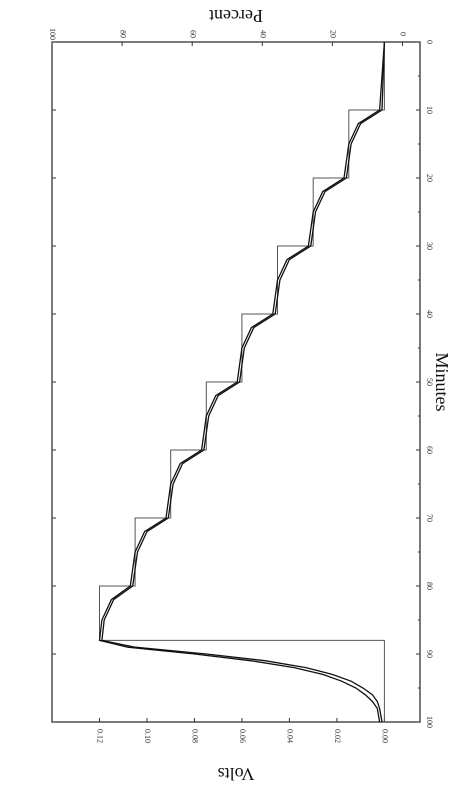  What do you see at coordinates (192, 34) in the screenshot?
I see `percent-tick-label: 60` at bounding box center [192, 34].